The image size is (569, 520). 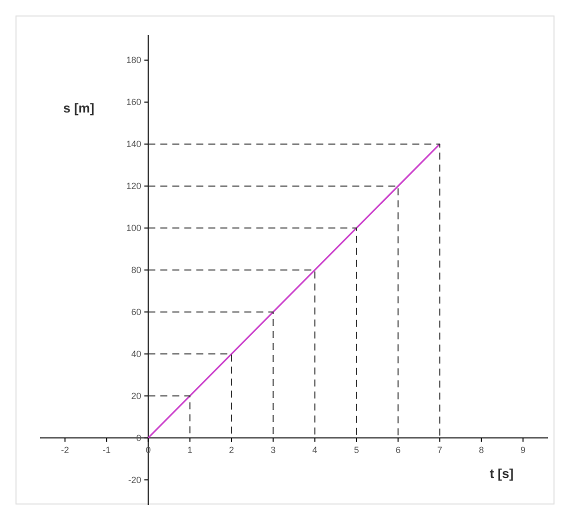 What do you see at coordinates (135, 479) in the screenshot?
I see `y-tick-label: -20` at bounding box center [135, 479].